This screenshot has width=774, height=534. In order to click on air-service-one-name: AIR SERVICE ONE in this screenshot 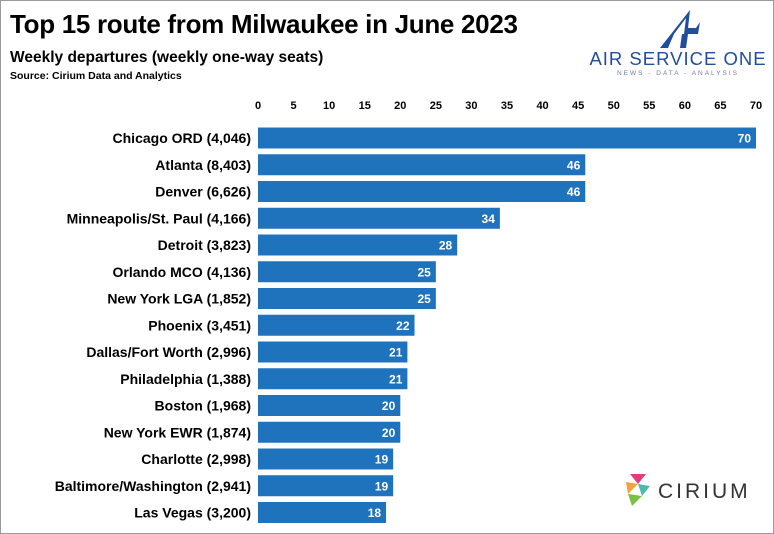, I will do `click(678, 58)`.